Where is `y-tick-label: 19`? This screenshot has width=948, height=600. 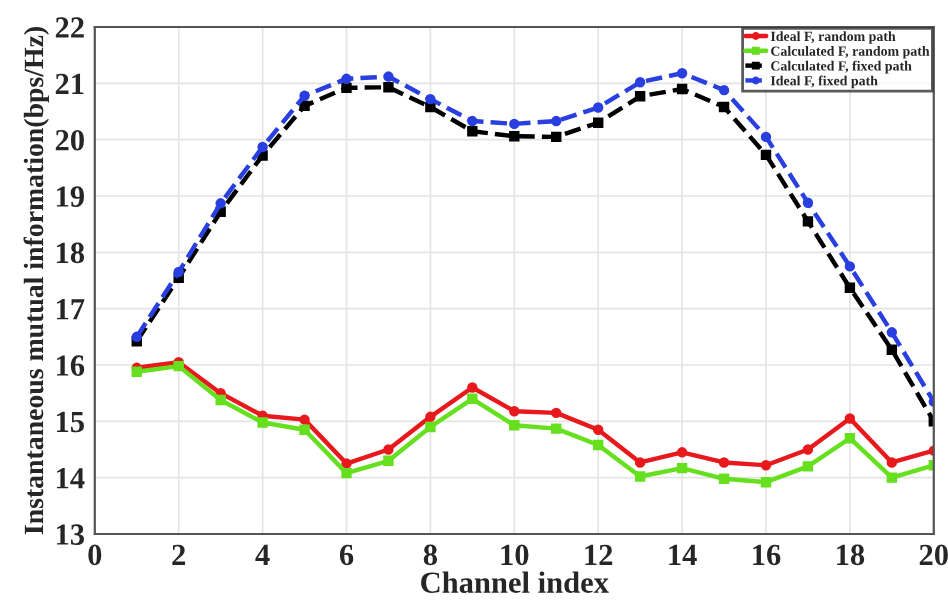 y-tick-label: 19 is located at coordinates (70, 196).